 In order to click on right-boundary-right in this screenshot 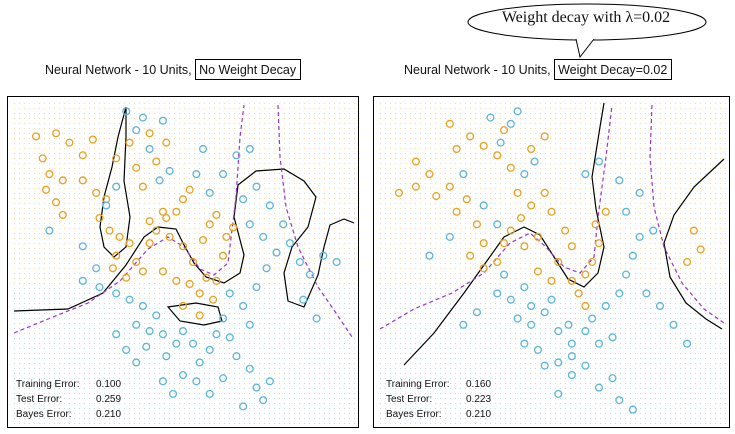, I will do `click(694, 244)`.